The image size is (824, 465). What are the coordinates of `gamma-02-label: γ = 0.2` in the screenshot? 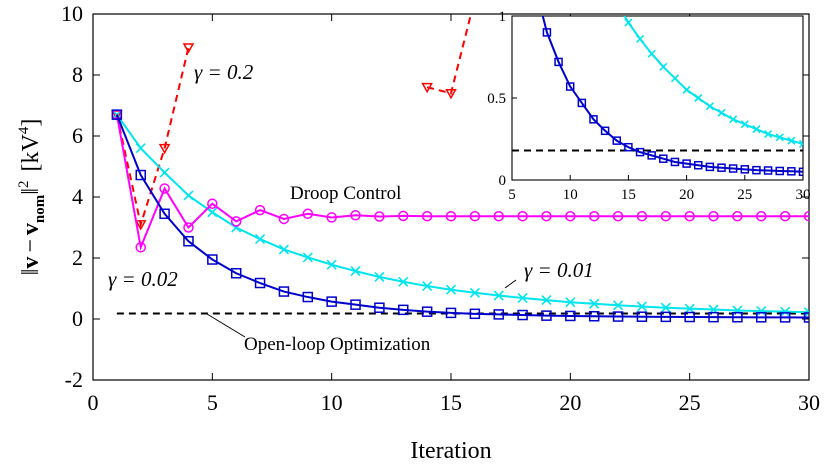 It's located at (224, 72).